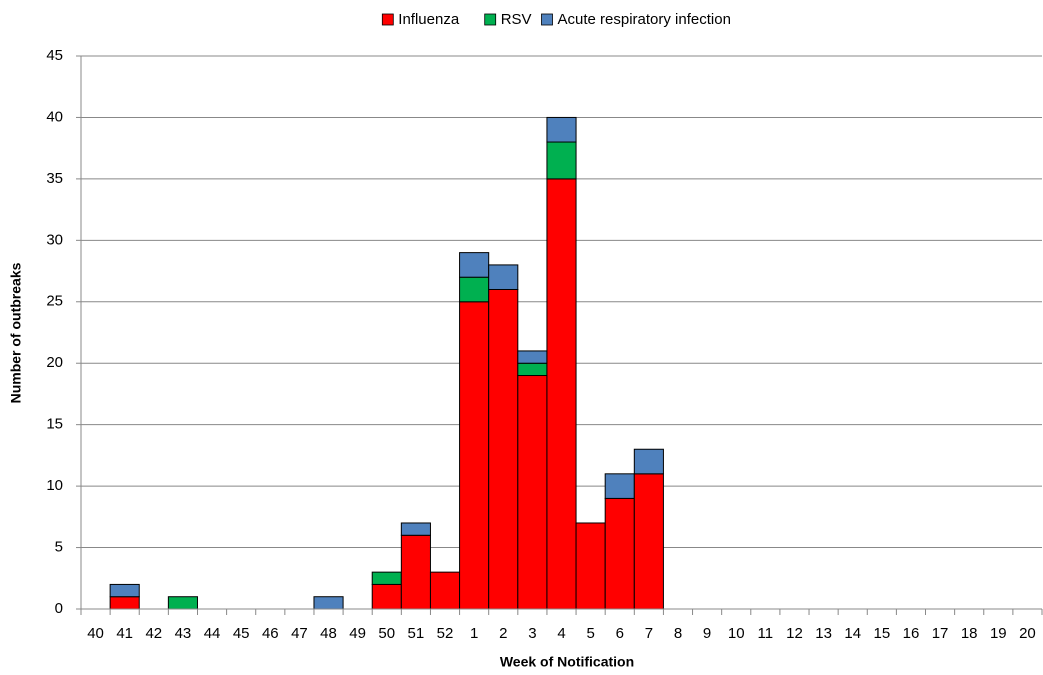 This screenshot has height=675, width=1043. I want to click on x-tick-label: 18, so click(969, 633).